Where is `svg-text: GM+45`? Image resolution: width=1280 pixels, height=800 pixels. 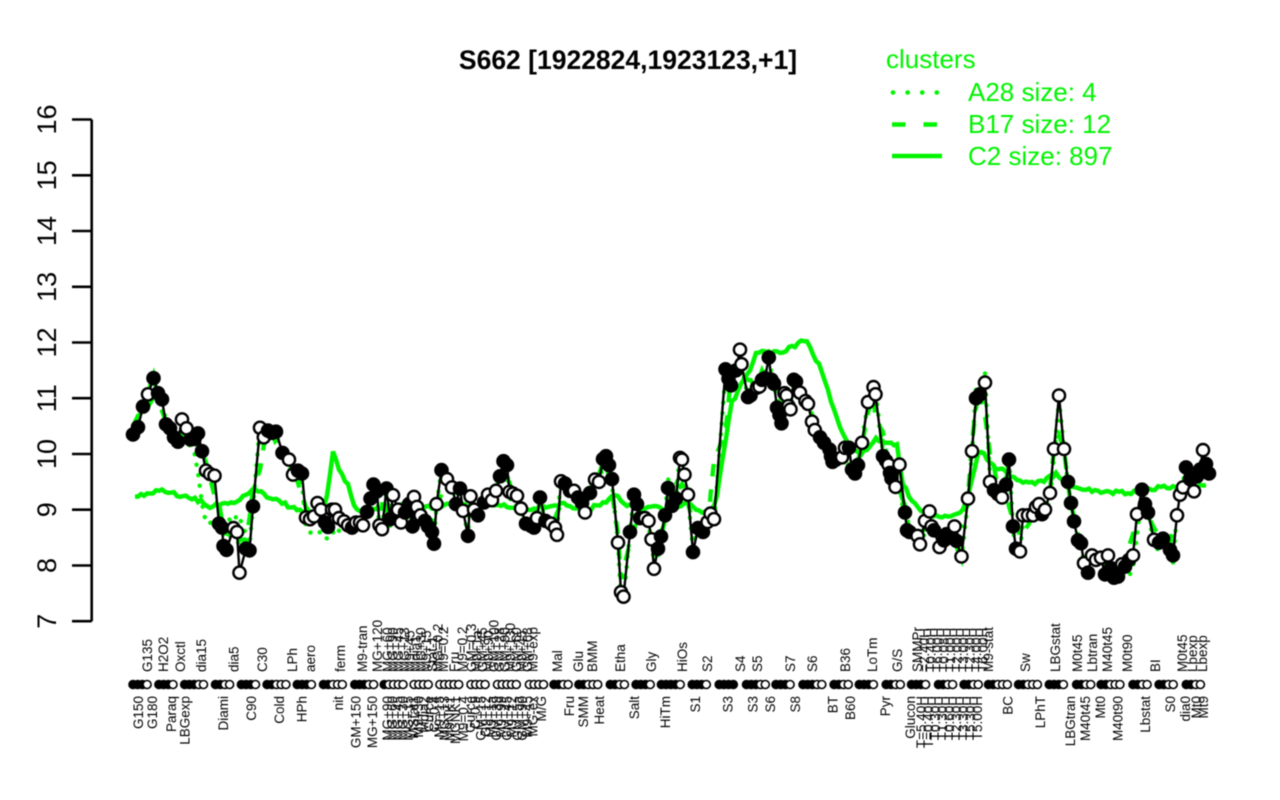
svg-text: GM+45 is located at coordinates (482, 649).